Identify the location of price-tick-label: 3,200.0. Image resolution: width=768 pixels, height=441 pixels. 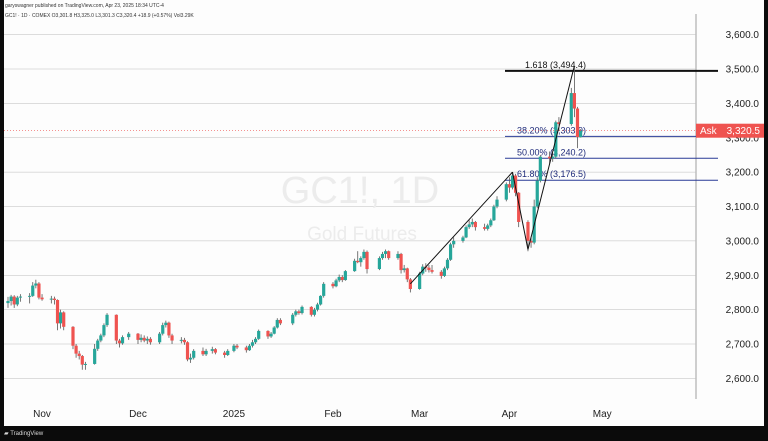
(743, 173).